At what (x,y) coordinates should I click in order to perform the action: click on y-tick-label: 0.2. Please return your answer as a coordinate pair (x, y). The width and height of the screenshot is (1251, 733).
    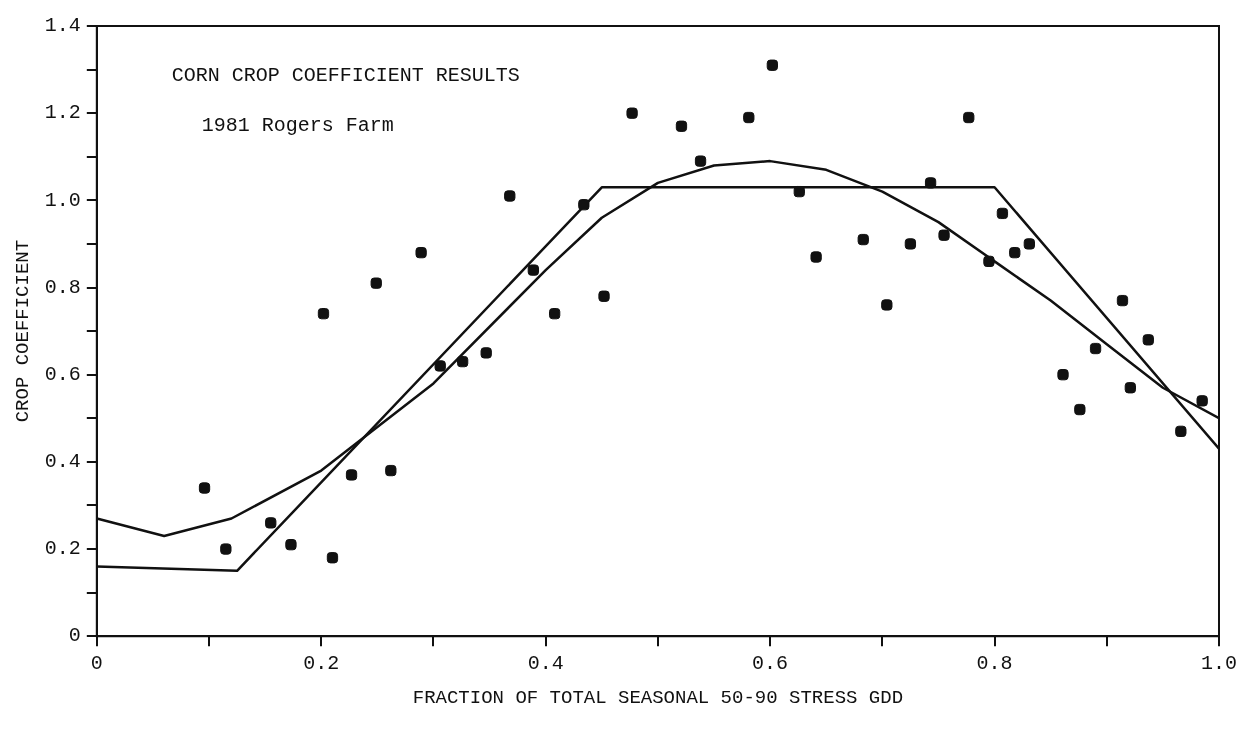
    Looking at the image, I should click on (62, 549).